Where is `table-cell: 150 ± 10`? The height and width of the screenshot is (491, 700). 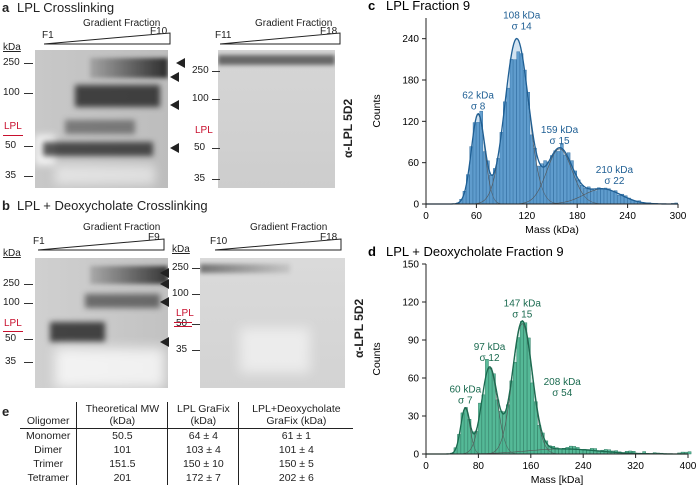
table-cell: 150 ± 10 is located at coordinates (203, 464).